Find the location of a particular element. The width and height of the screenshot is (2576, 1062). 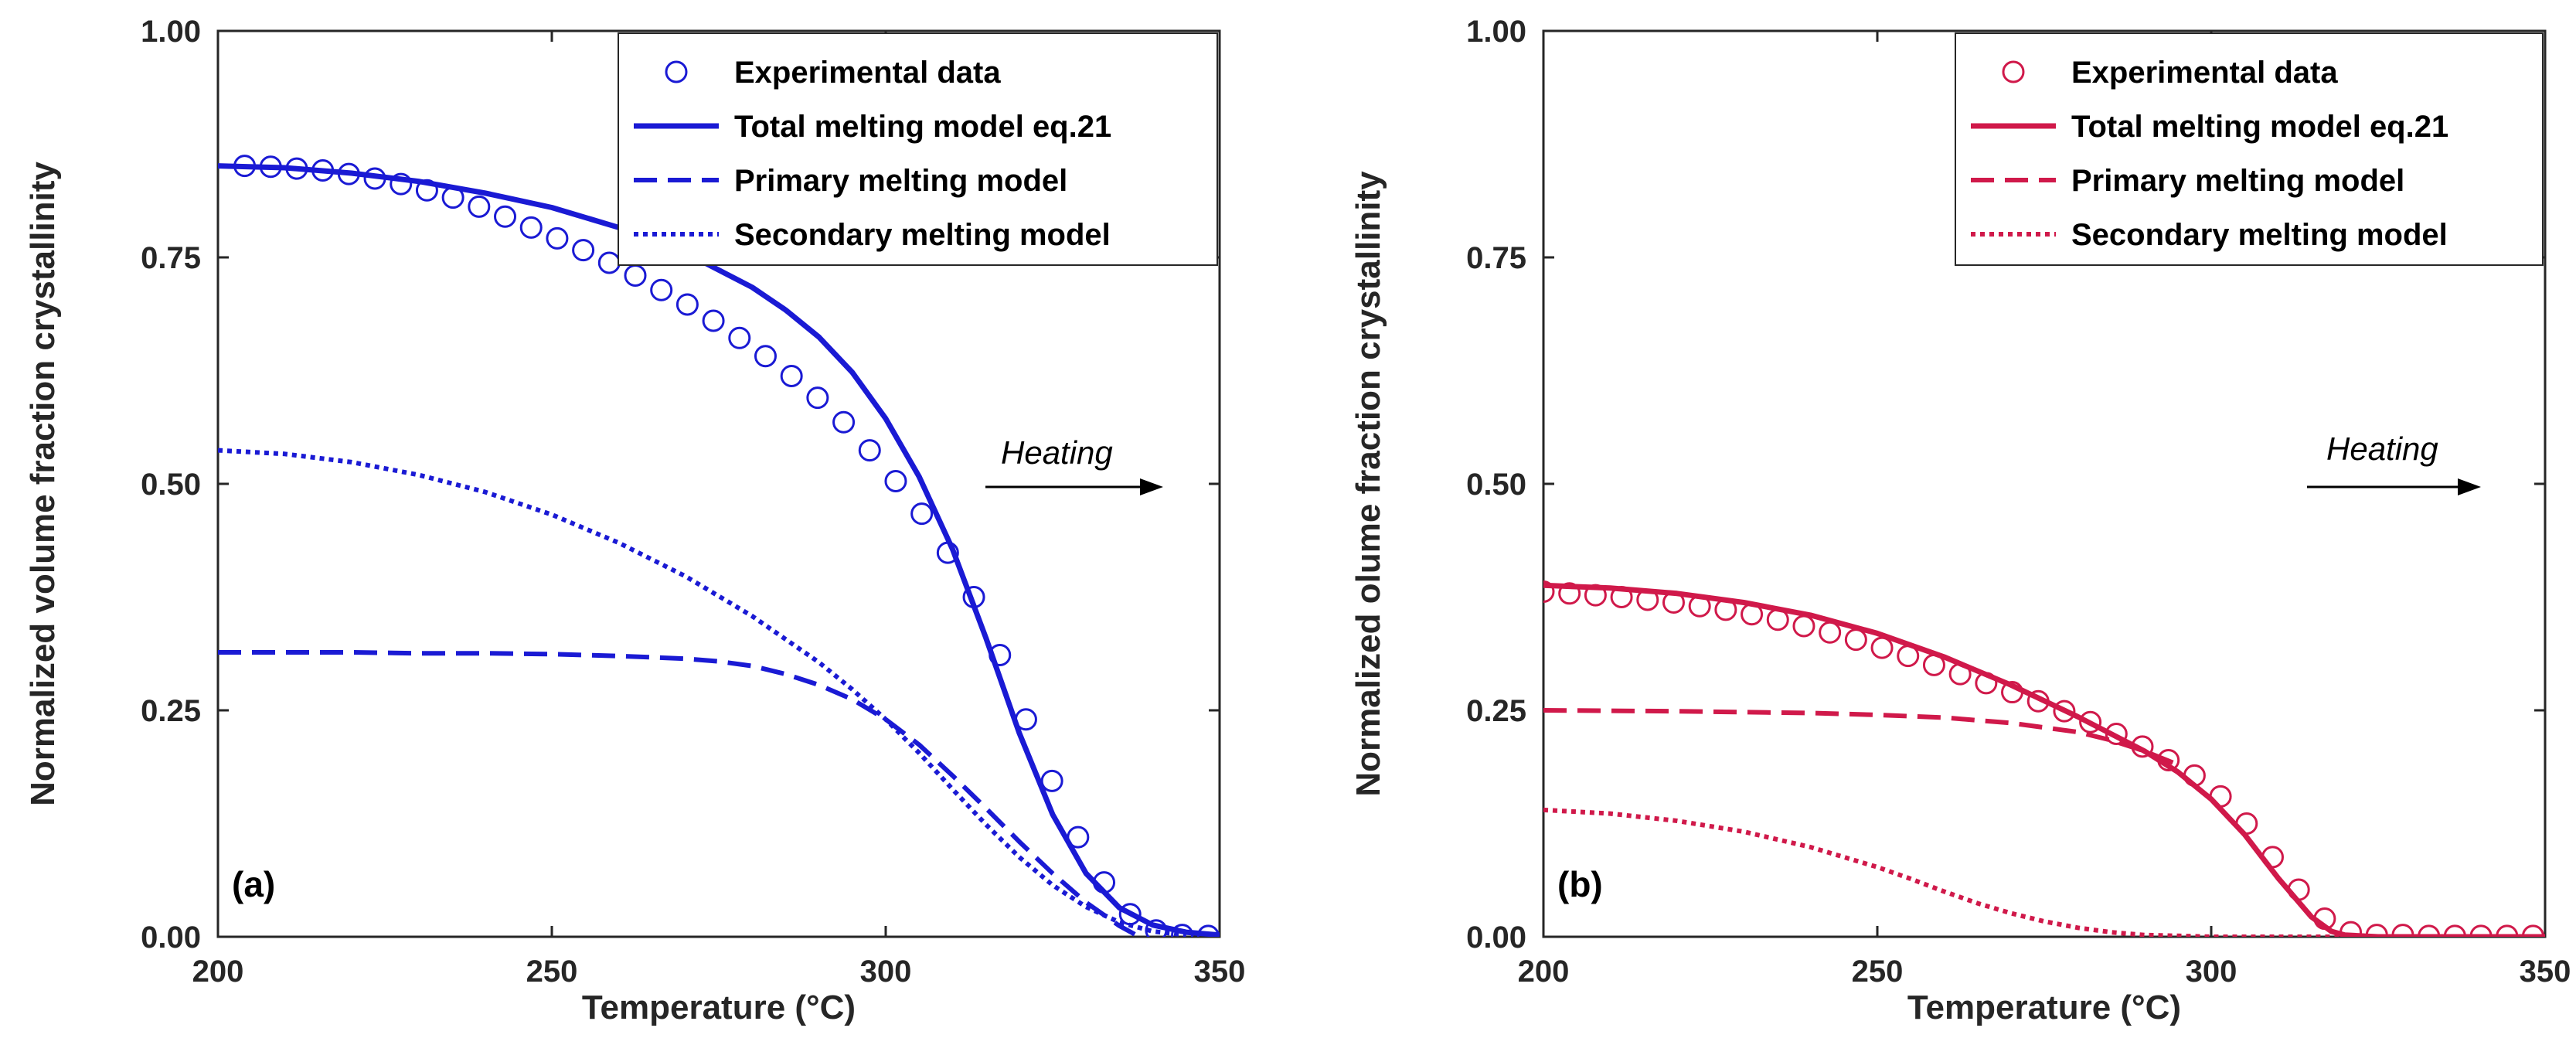

panel-label: (b) is located at coordinates (1580, 884).